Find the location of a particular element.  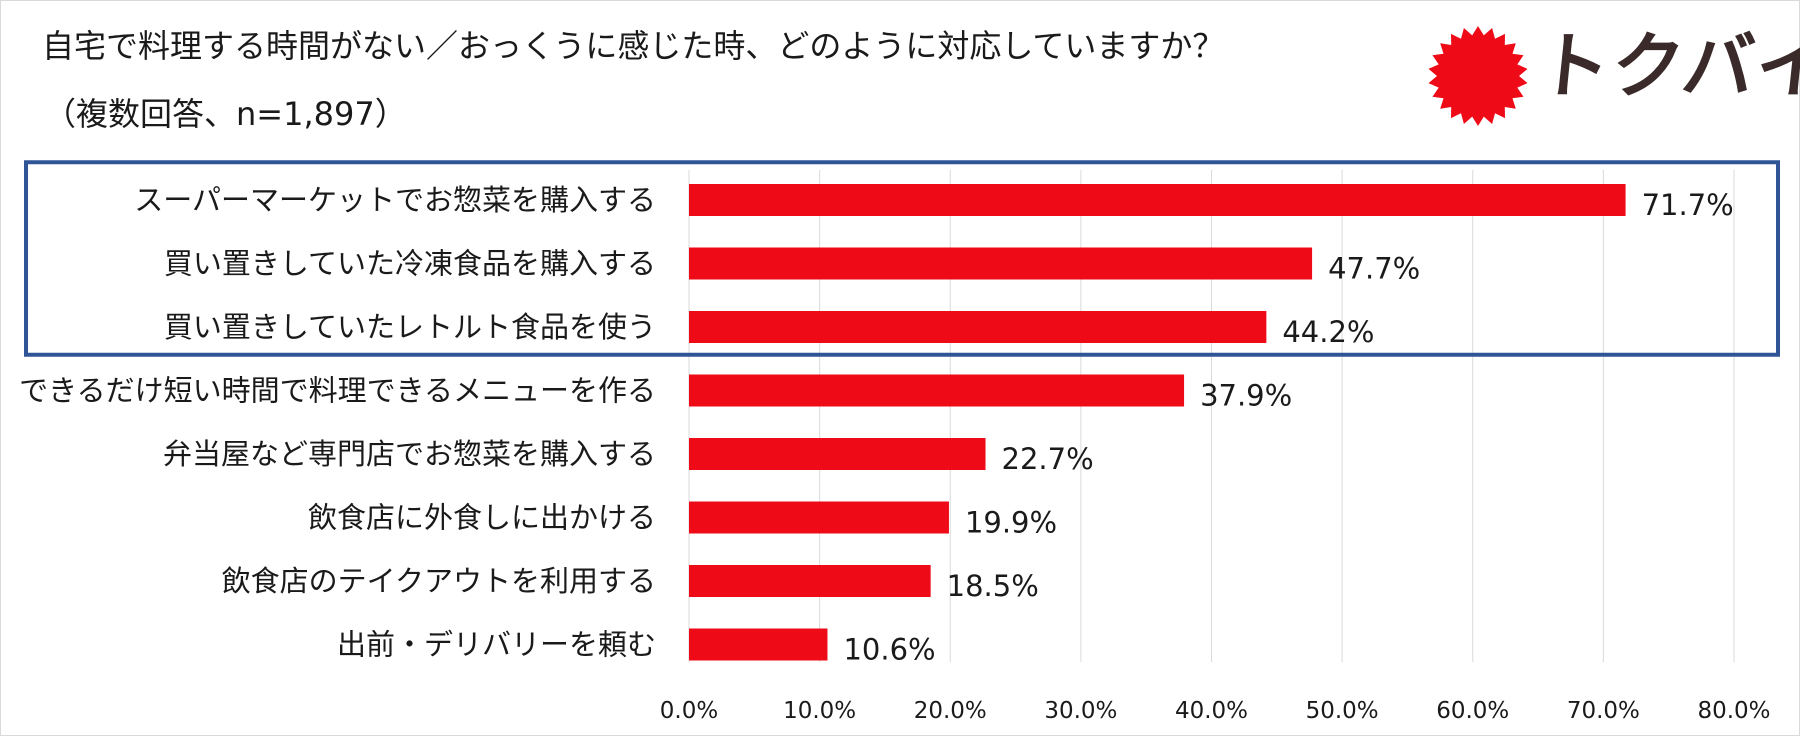

value-label: 18.5% is located at coordinates (993, 586).